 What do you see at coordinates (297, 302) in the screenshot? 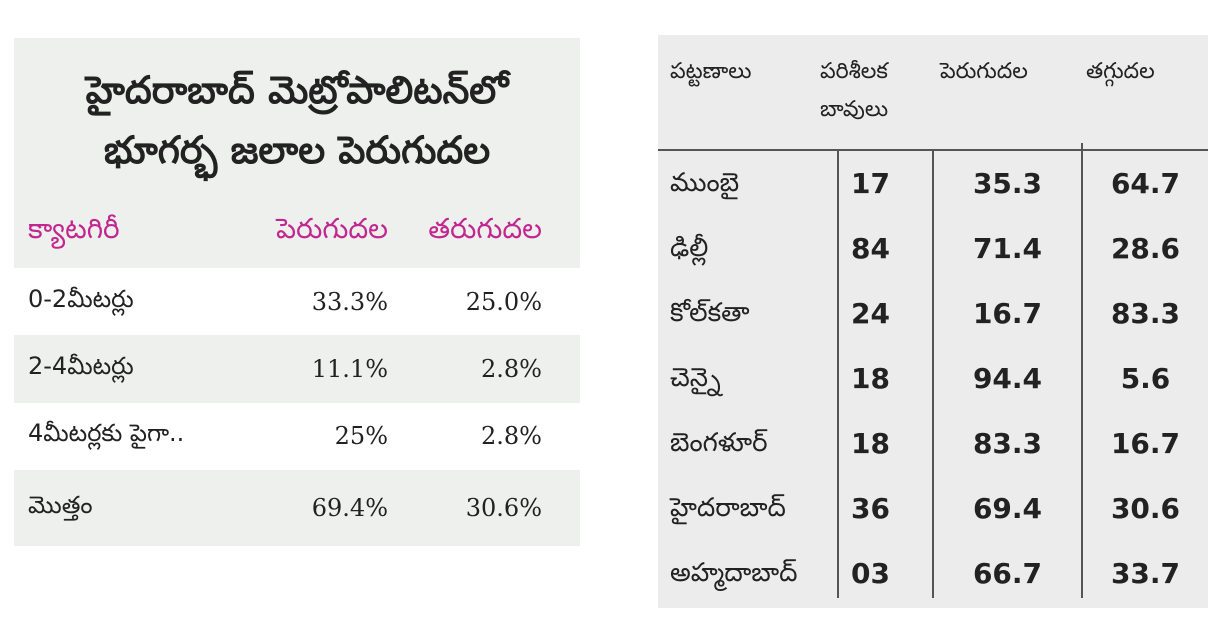
I see `table-row: 0-2మీటర్లు 33.3% 25.0%` at bounding box center [297, 302].